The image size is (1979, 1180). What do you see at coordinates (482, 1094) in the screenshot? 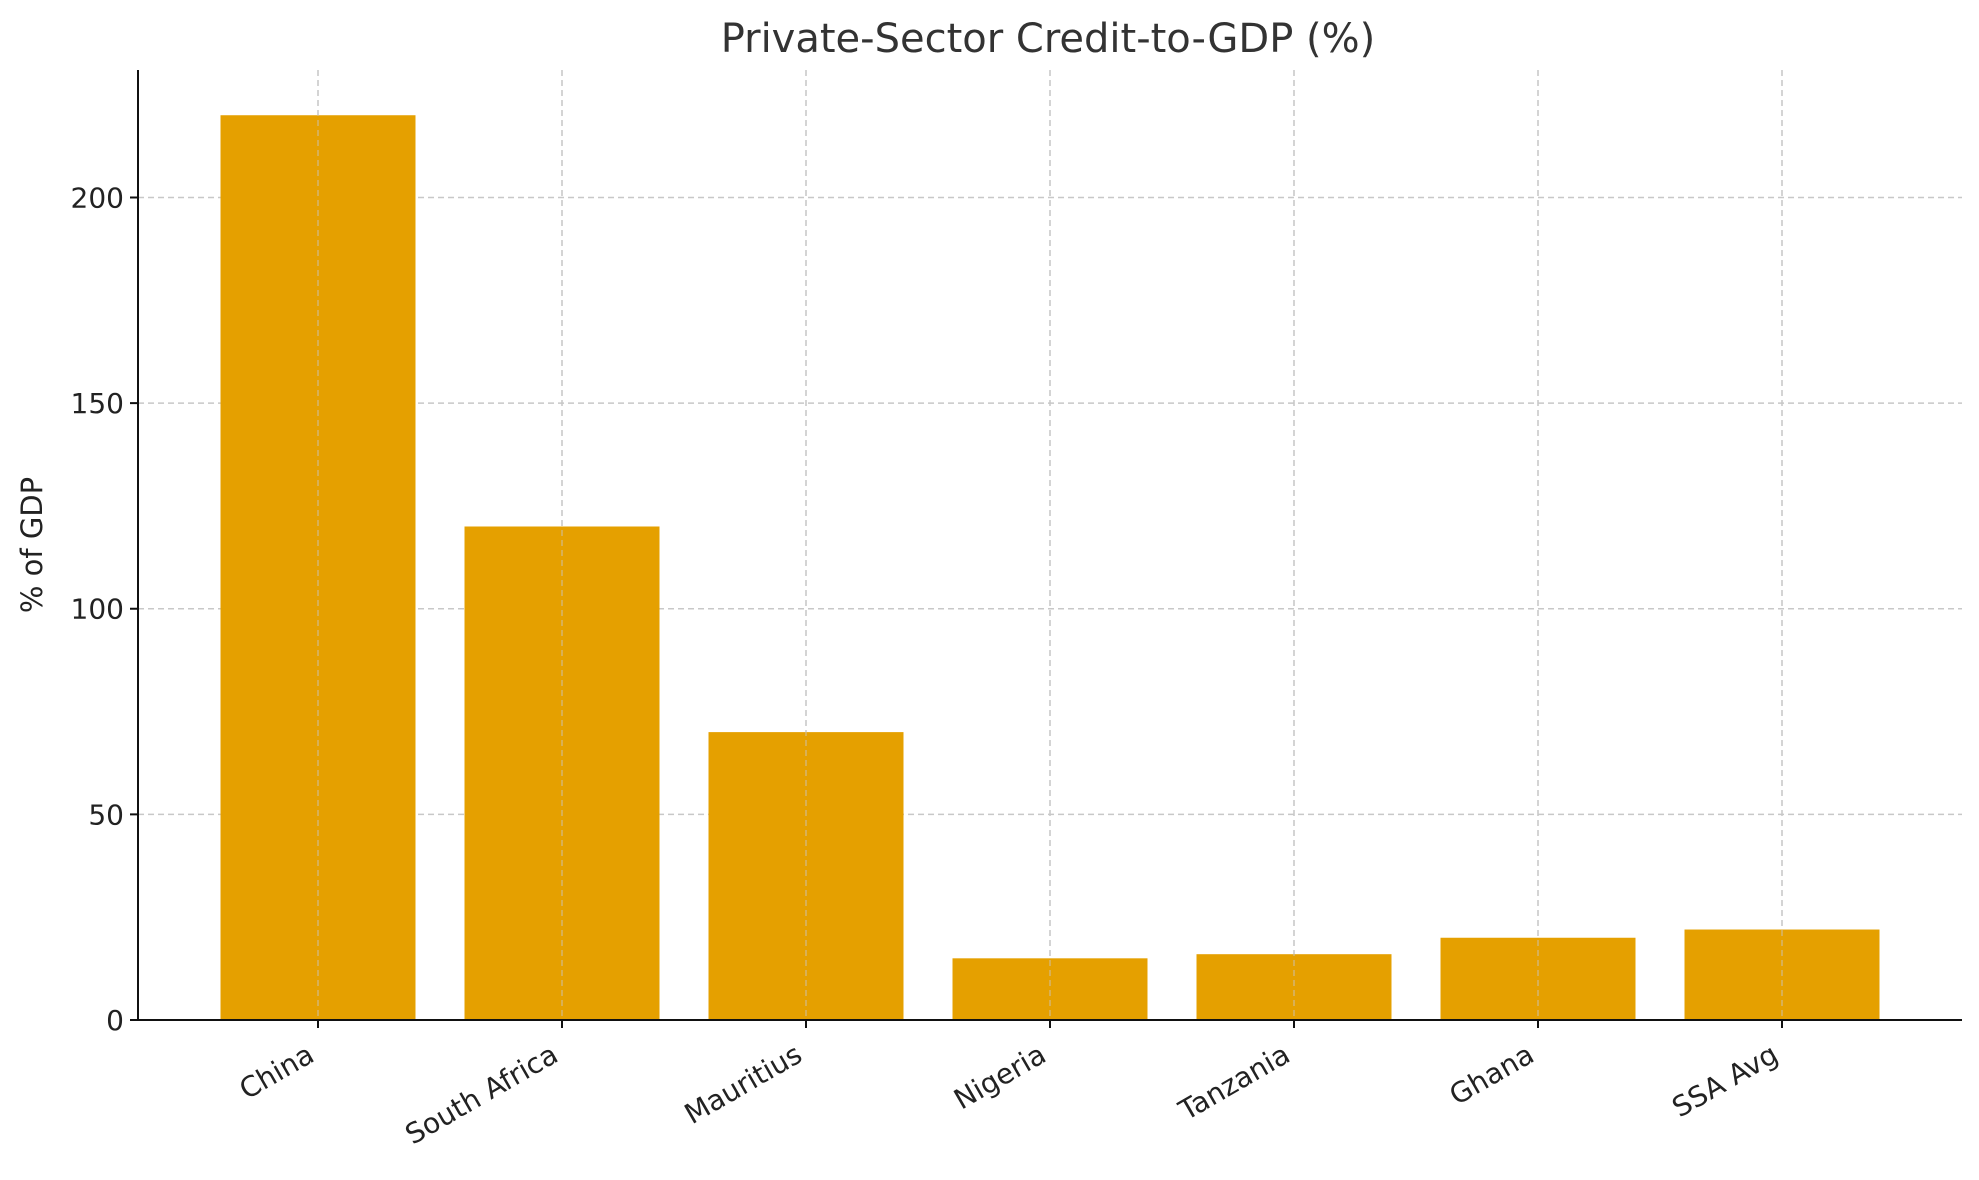
I see `x-tick-label: South Africa` at bounding box center [482, 1094].